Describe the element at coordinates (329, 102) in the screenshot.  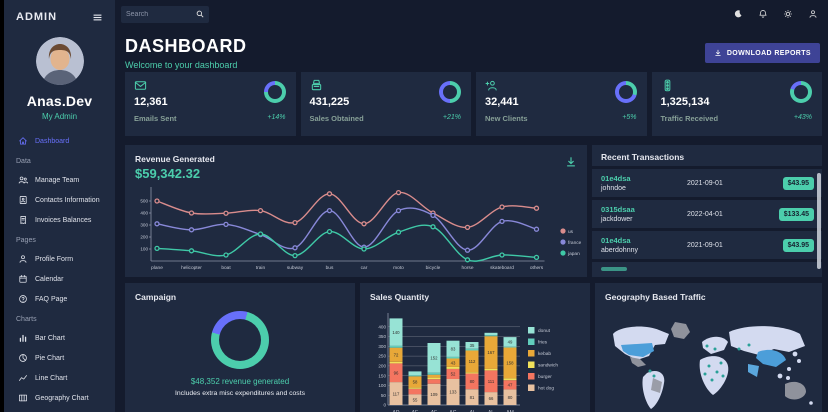
I see `stat-value: 431,225` at that location.